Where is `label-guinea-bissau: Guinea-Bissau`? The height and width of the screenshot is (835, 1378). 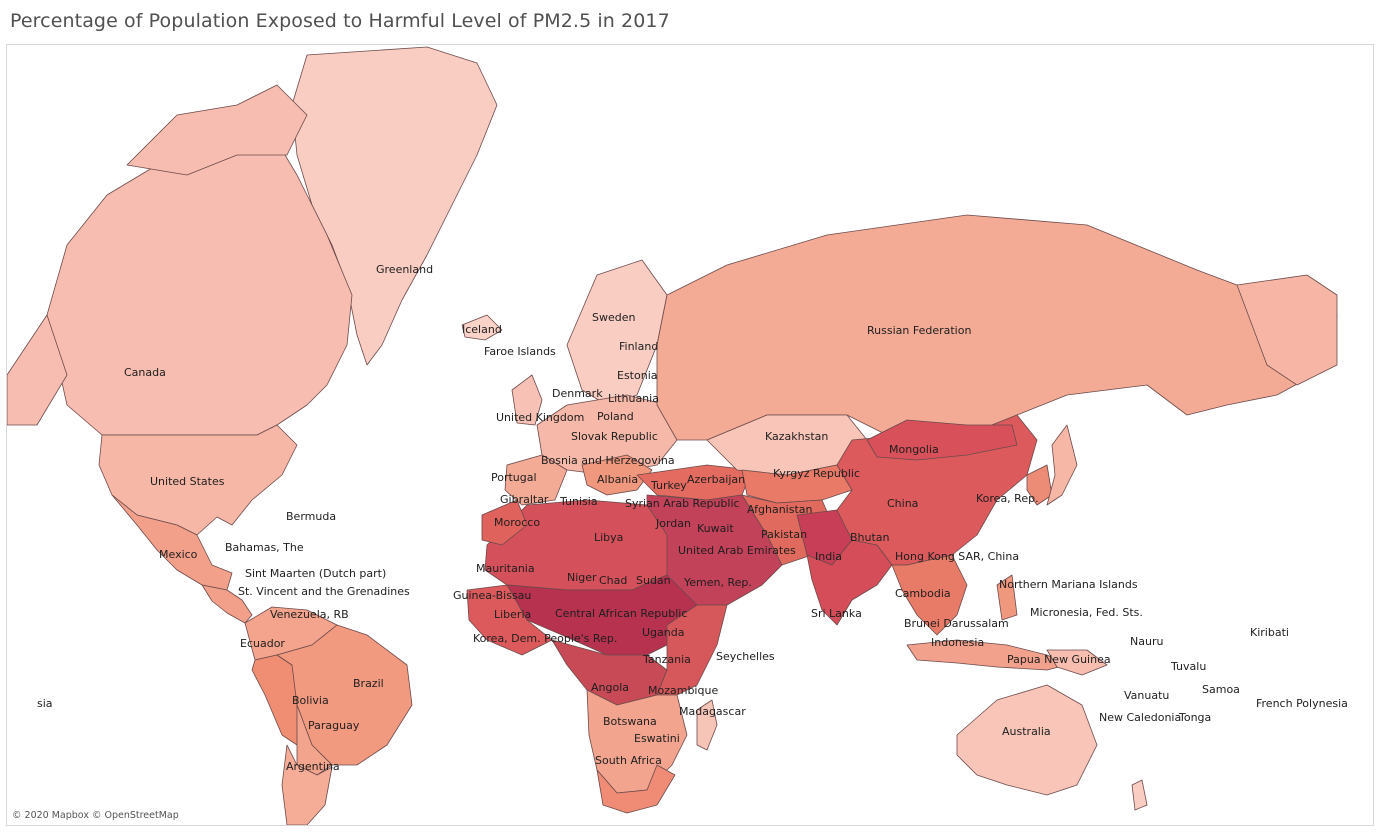
label-guinea-bissau: Guinea-Bissau is located at coordinates (492, 595).